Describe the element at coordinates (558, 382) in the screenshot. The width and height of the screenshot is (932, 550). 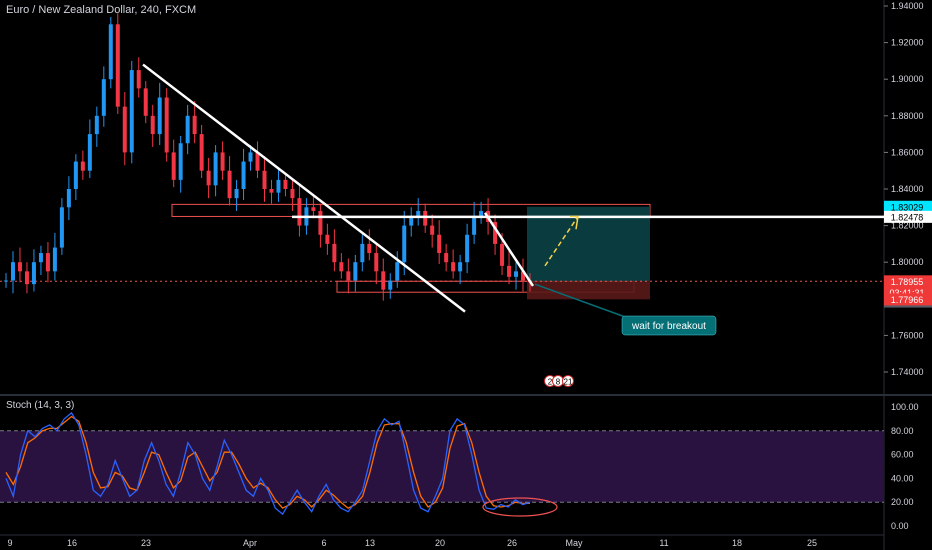
I see `event-badge-label: 8` at that location.